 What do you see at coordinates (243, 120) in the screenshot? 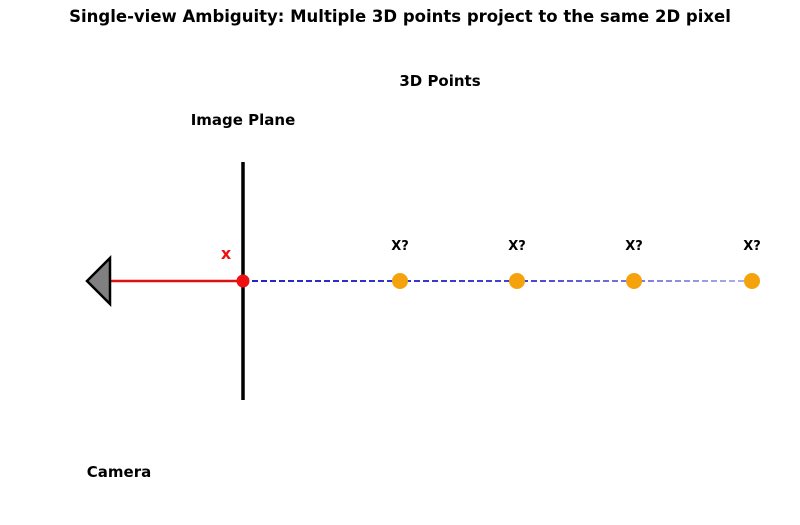
I see `image-plane-label: Image Plane` at bounding box center [243, 120].